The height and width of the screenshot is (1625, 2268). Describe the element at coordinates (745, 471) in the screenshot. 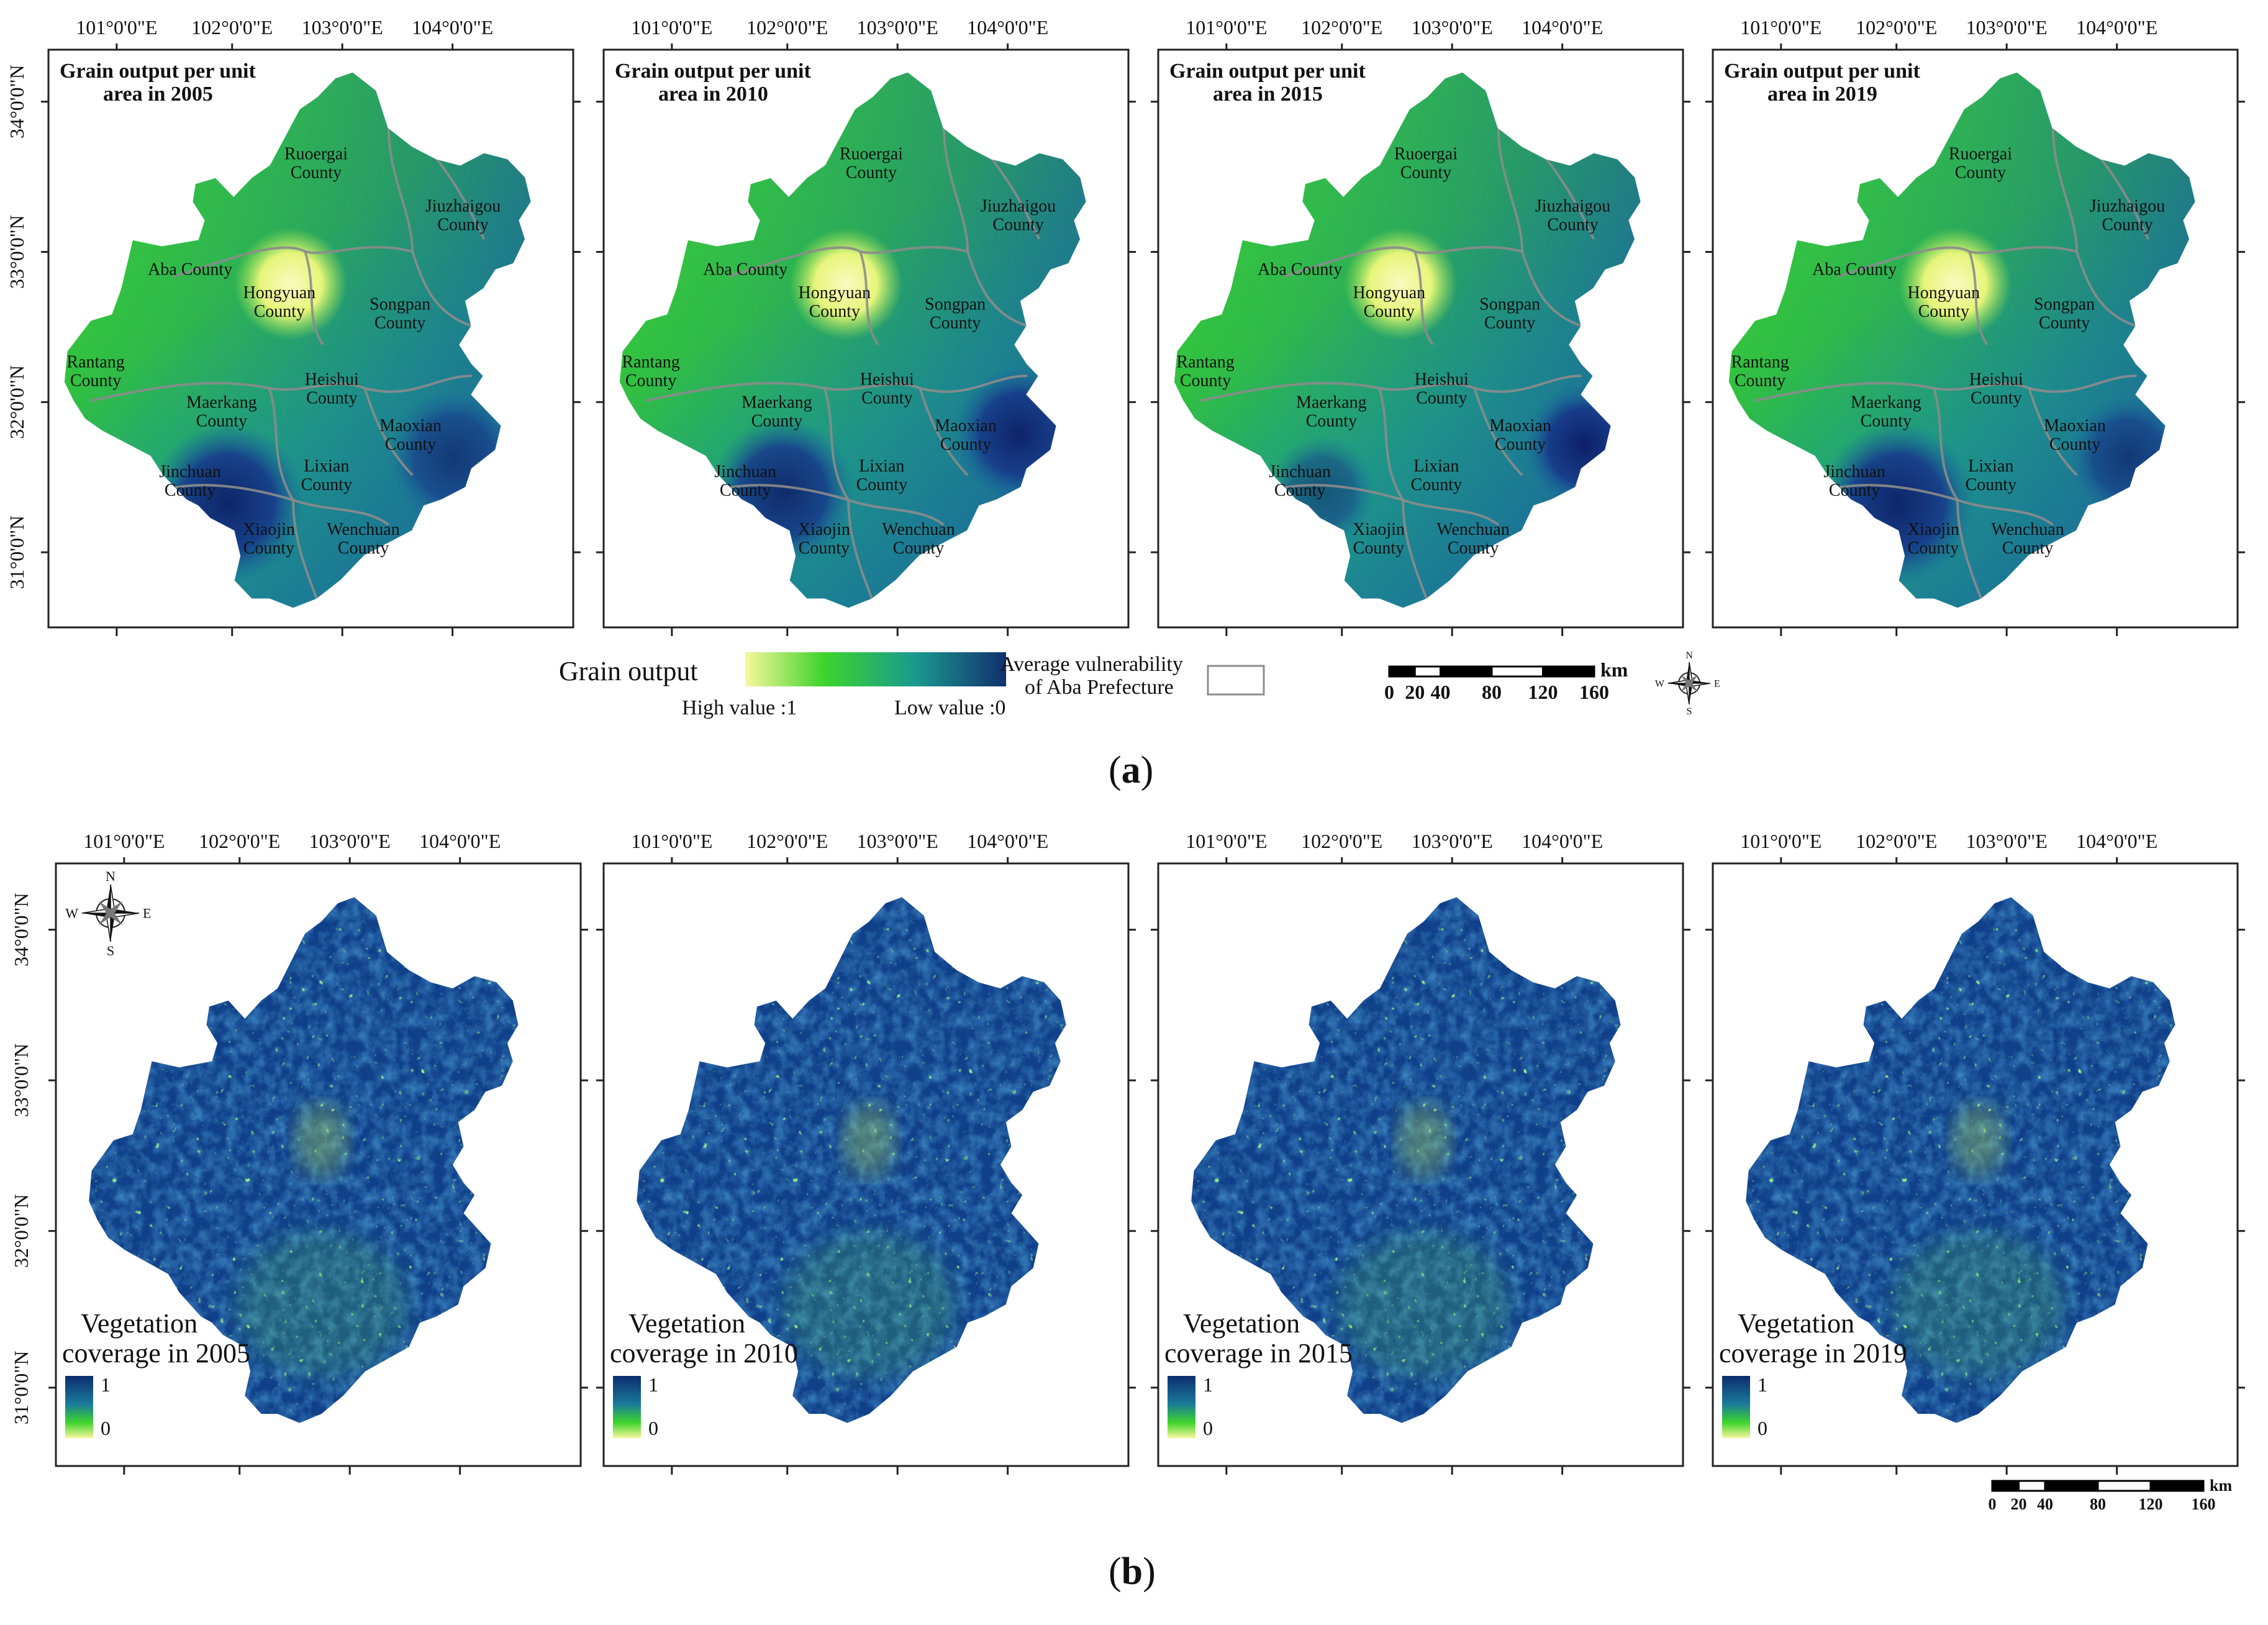

I see `county-label: Jinchuan` at that location.